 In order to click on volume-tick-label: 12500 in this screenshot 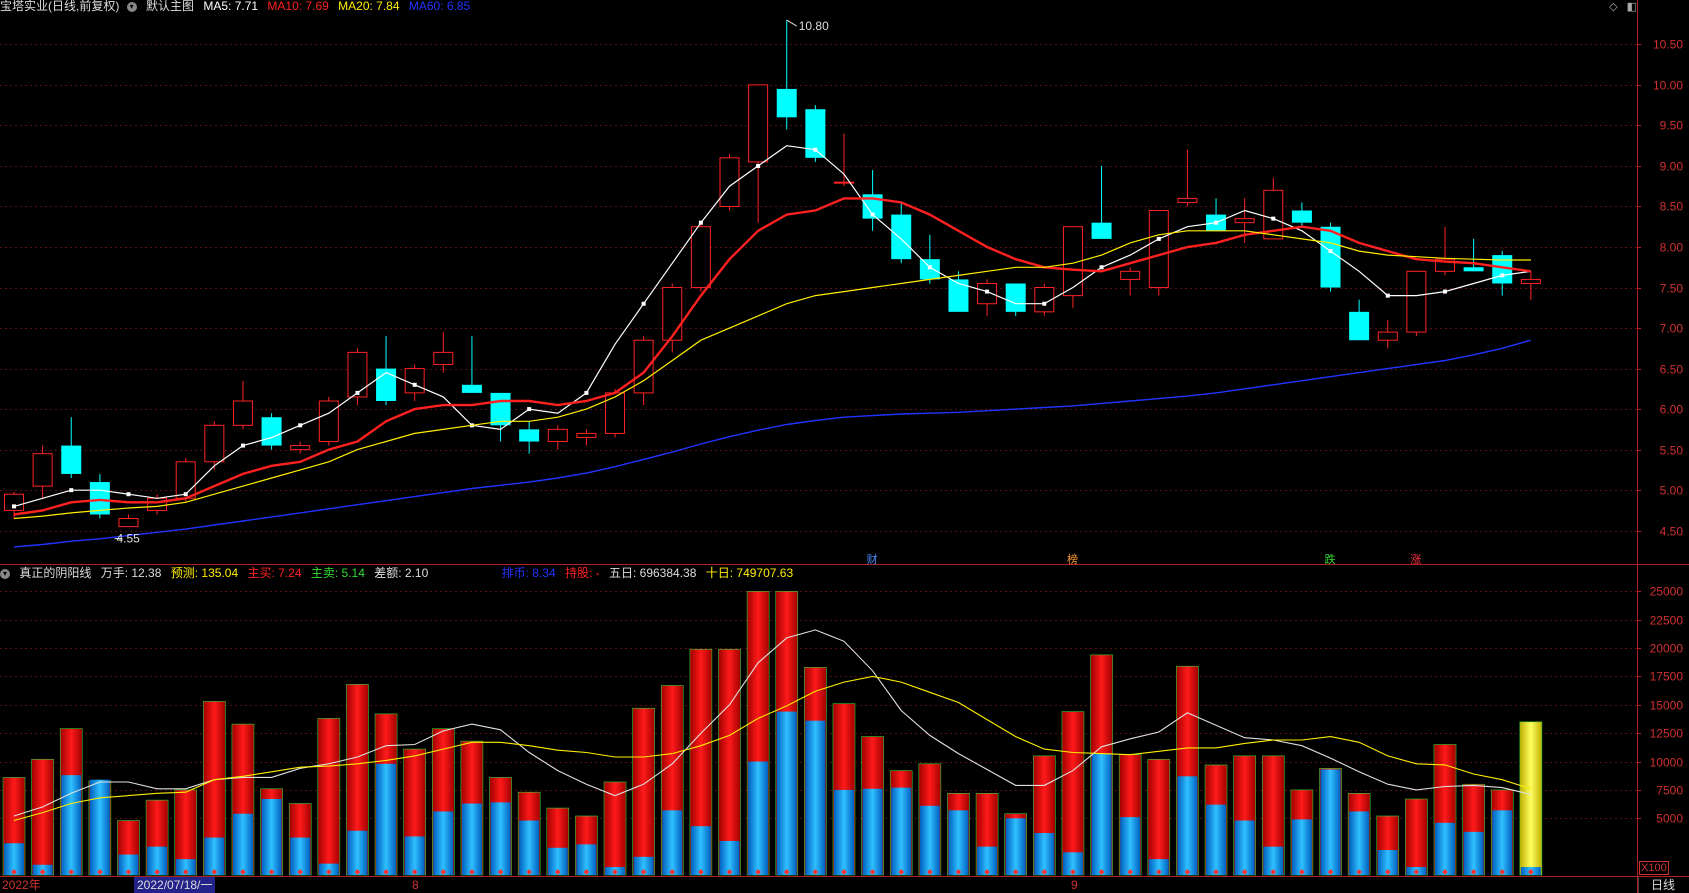, I will do `click(1667, 734)`.